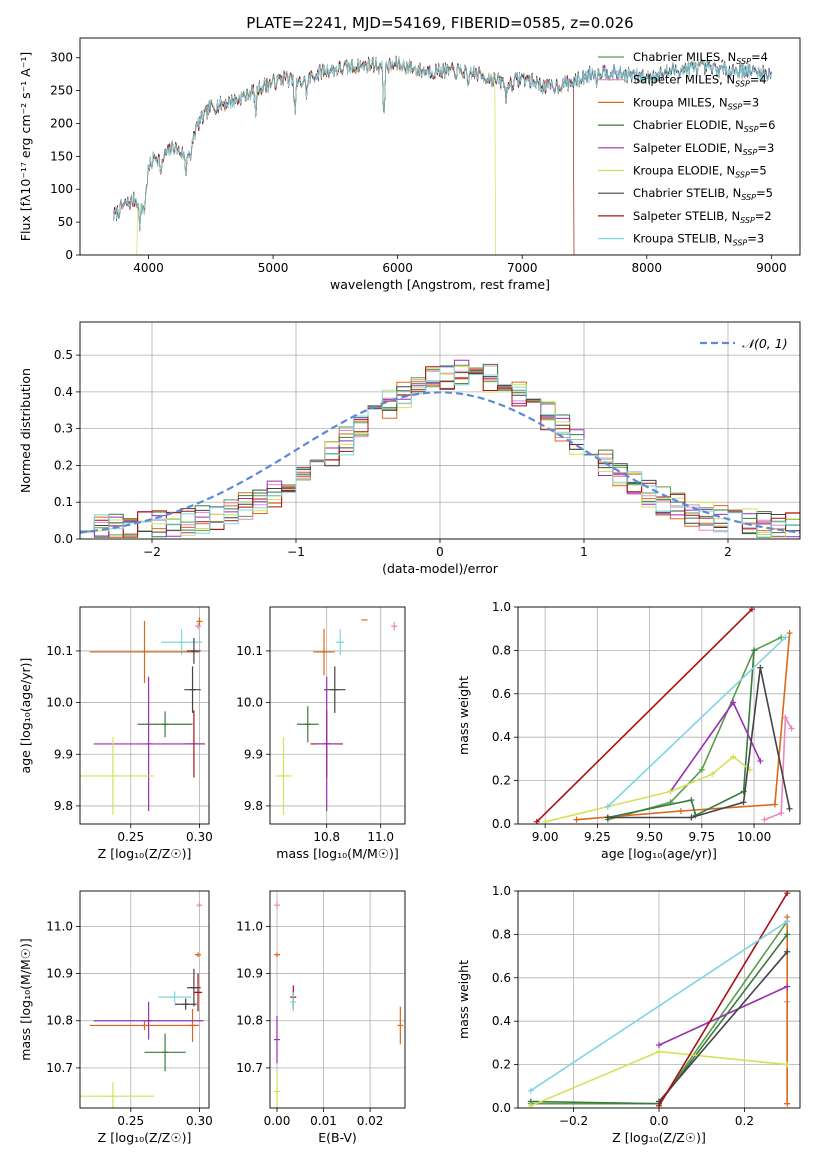 The height and width of the screenshot is (1170, 819). Describe the element at coordinates (337, 1137) in the screenshot. I see `axis-label-x: E(B-V)` at that location.